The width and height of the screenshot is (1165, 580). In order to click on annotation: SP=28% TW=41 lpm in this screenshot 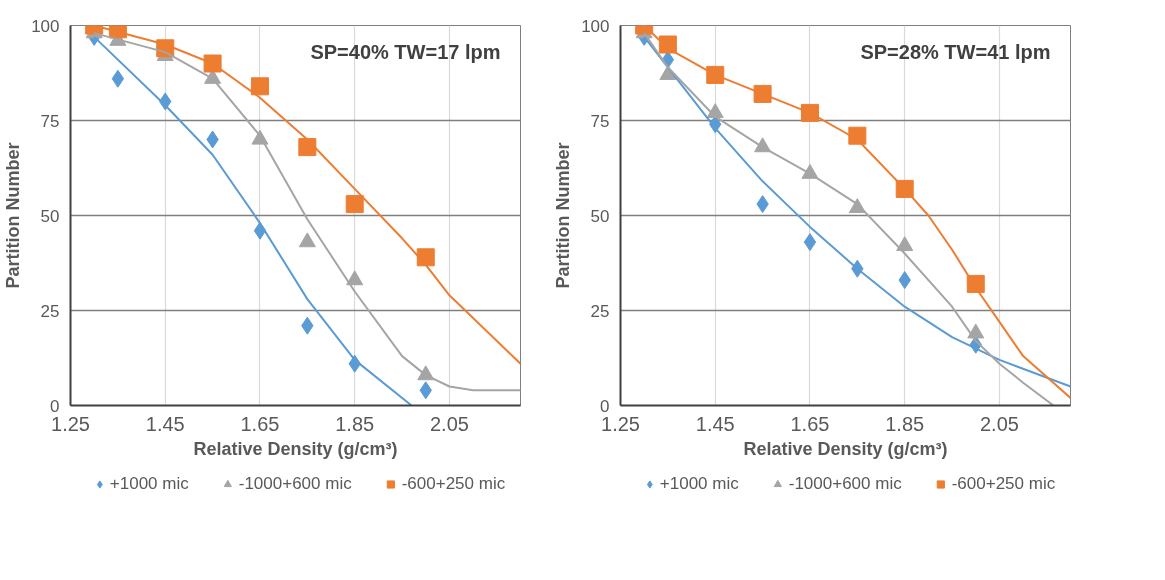, I will do `click(955, 51)`.